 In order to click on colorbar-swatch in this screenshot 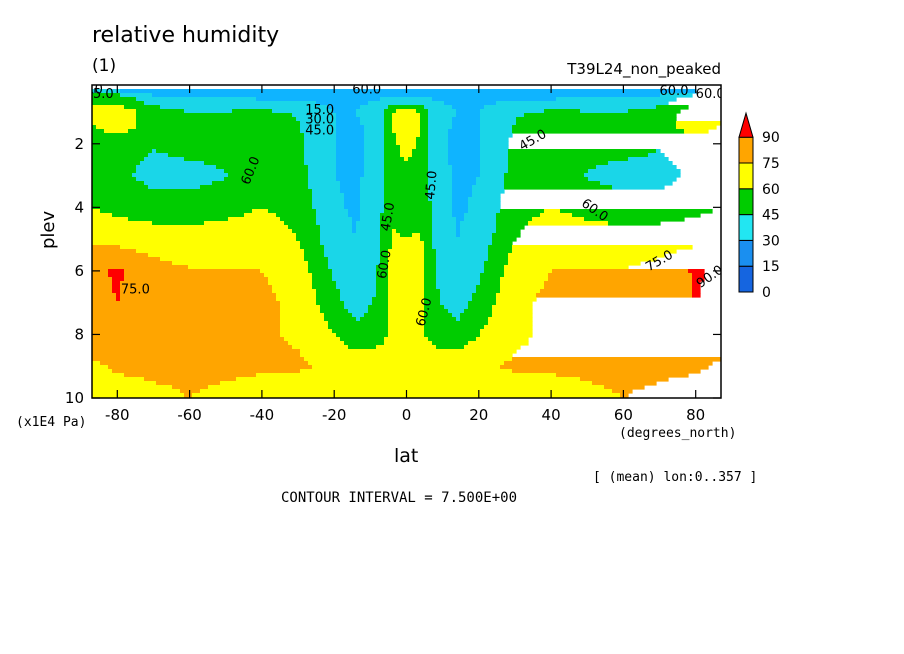, I will do `click(746, 227)`.